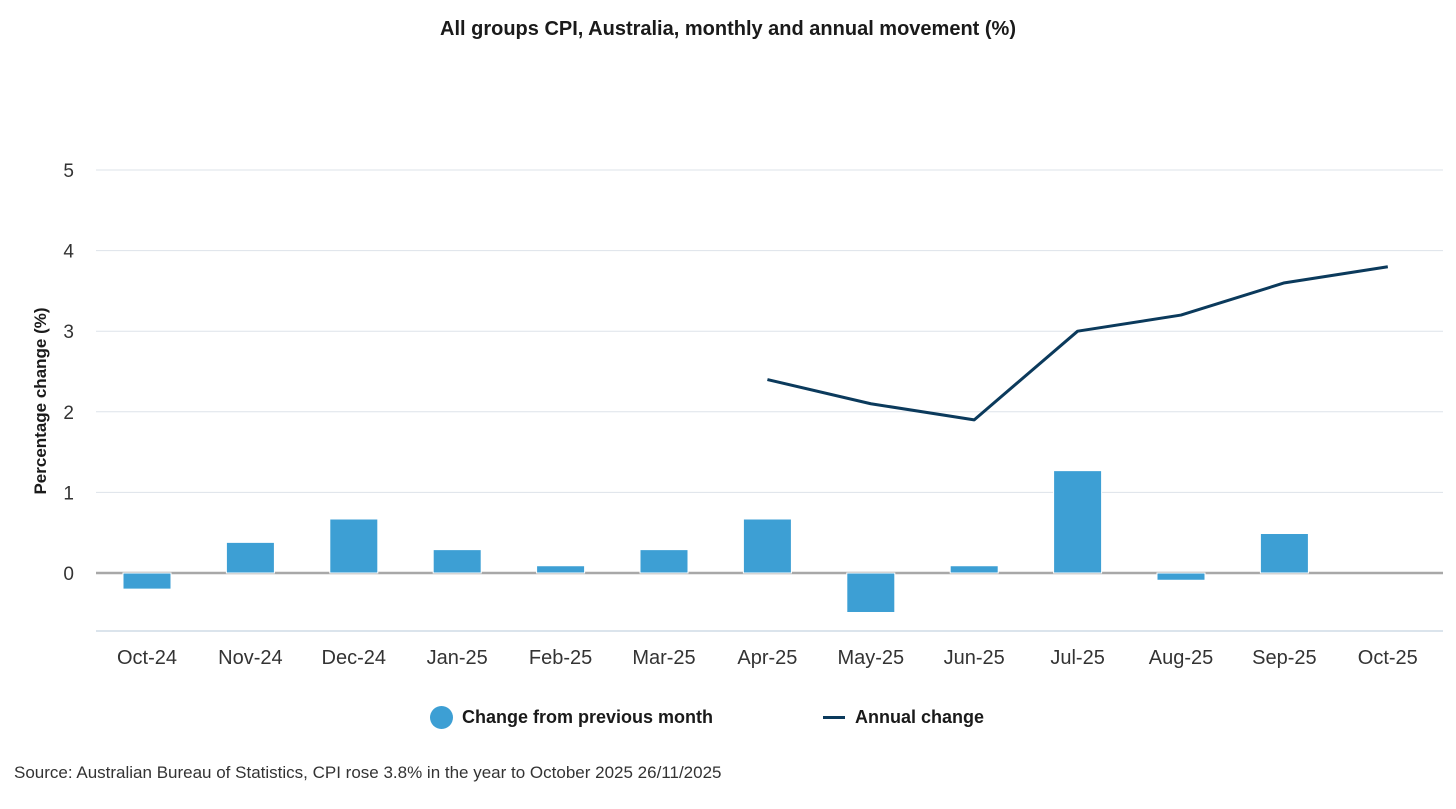  Describe the element at coordinates (354, 658) in the screenshot. I see `x-tick-label: Dec-24` at that location.